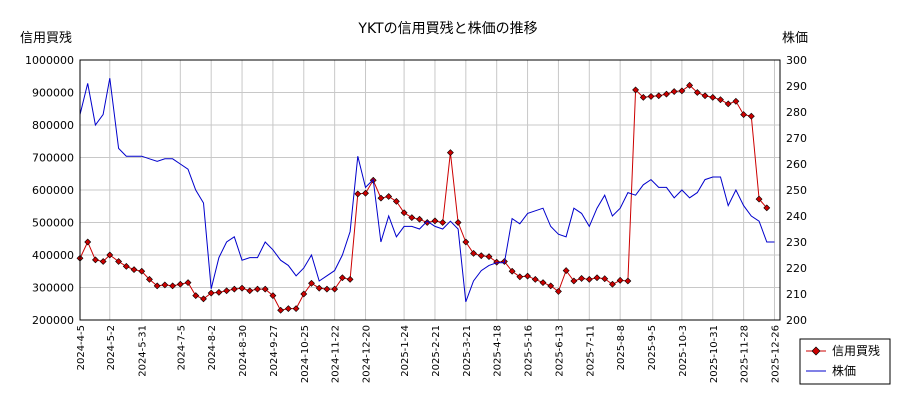  What do you see at coordinates (498, 351) in the screenshot?
I see `x-tick-label: 2025-4-18` at bounding box center [498, 351].